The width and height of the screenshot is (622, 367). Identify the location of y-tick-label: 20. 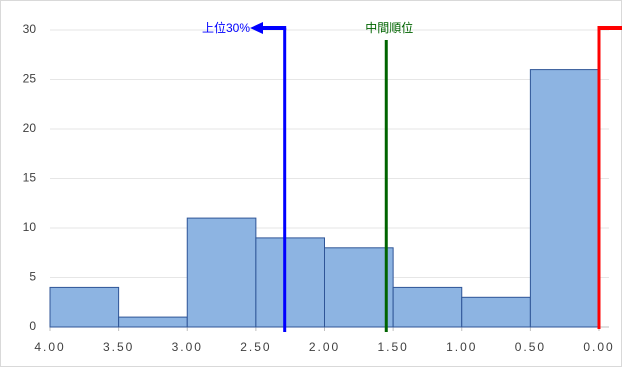
(30, 128).